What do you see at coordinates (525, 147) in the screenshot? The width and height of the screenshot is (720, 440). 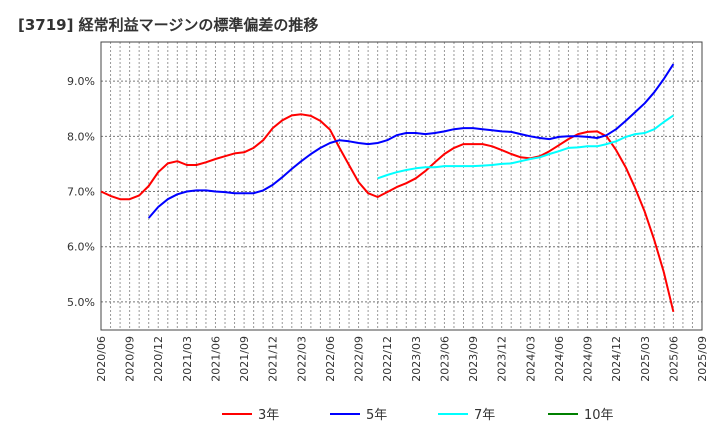 I see `series-line-7年` at bounding box center [525, 147].